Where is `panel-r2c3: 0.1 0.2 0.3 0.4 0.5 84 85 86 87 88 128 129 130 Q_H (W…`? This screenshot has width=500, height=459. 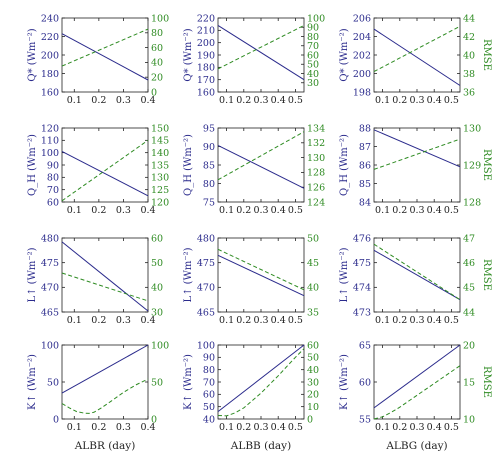 panel-r2c3: 0.1 0.2 0.3 0.4 0.5 84 85 86 87 88 128 129 130 Q_H (W… is located at coordinates (415, 169).